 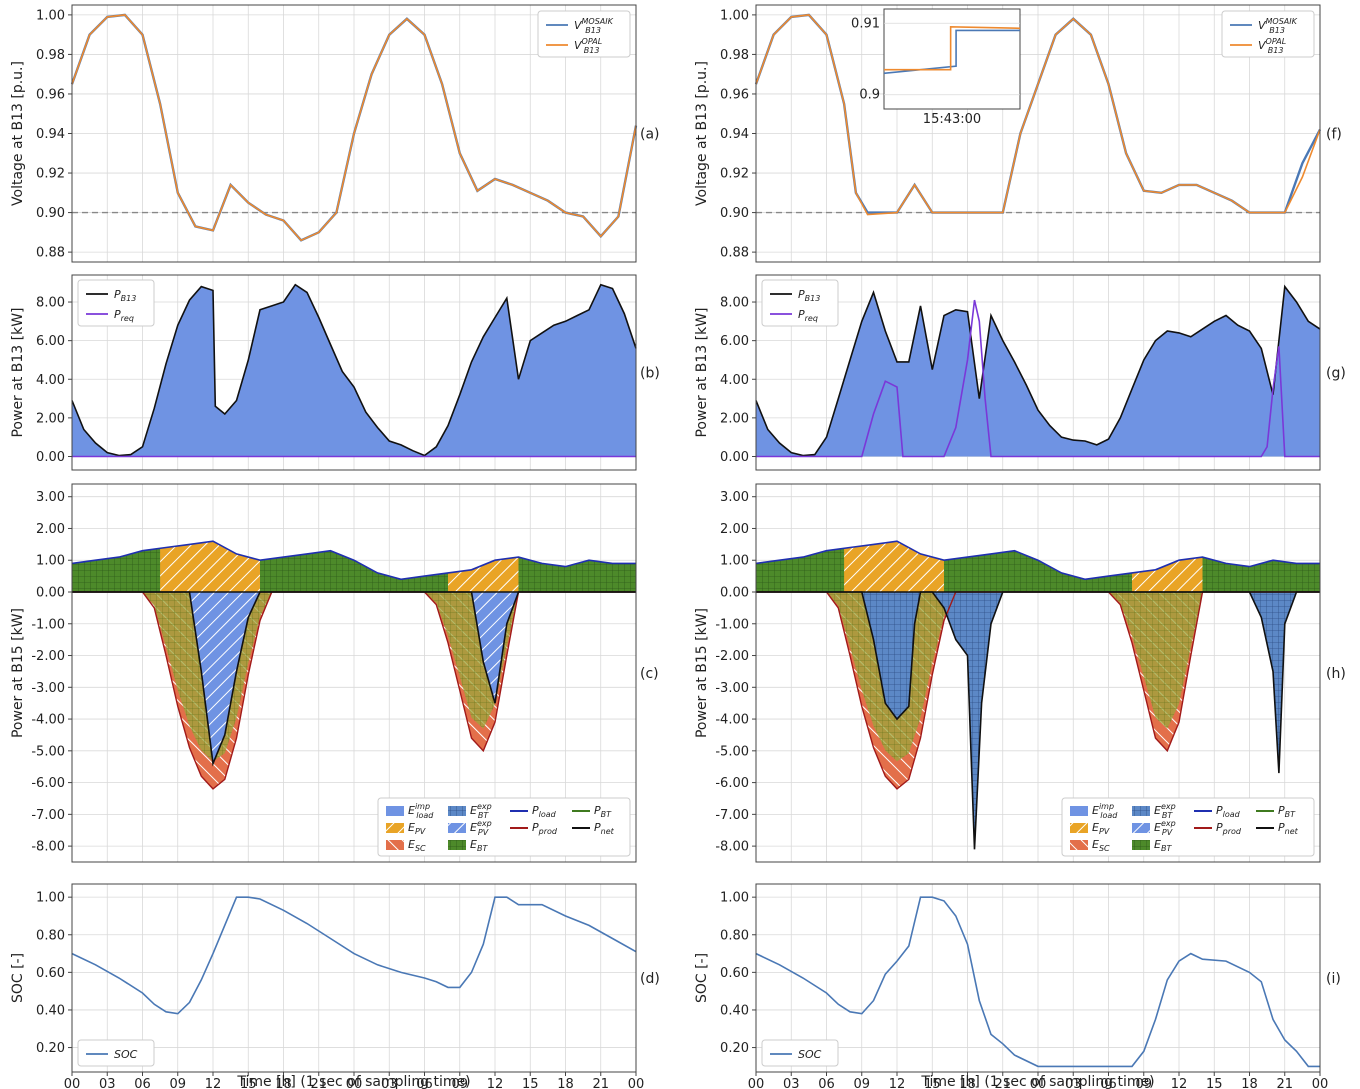 What do you see at coordinates (1038, 721) in the screenshot?
I see `area-e-exp` at bounding box center [1038, 721].